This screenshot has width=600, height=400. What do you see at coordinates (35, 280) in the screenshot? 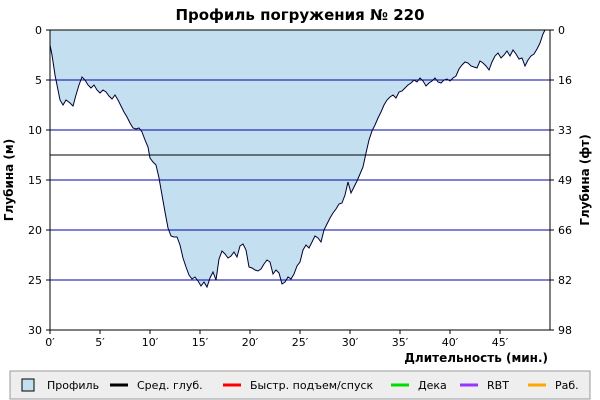
I see `y-left-tick-label: 25` at bounding box center [35, 280].